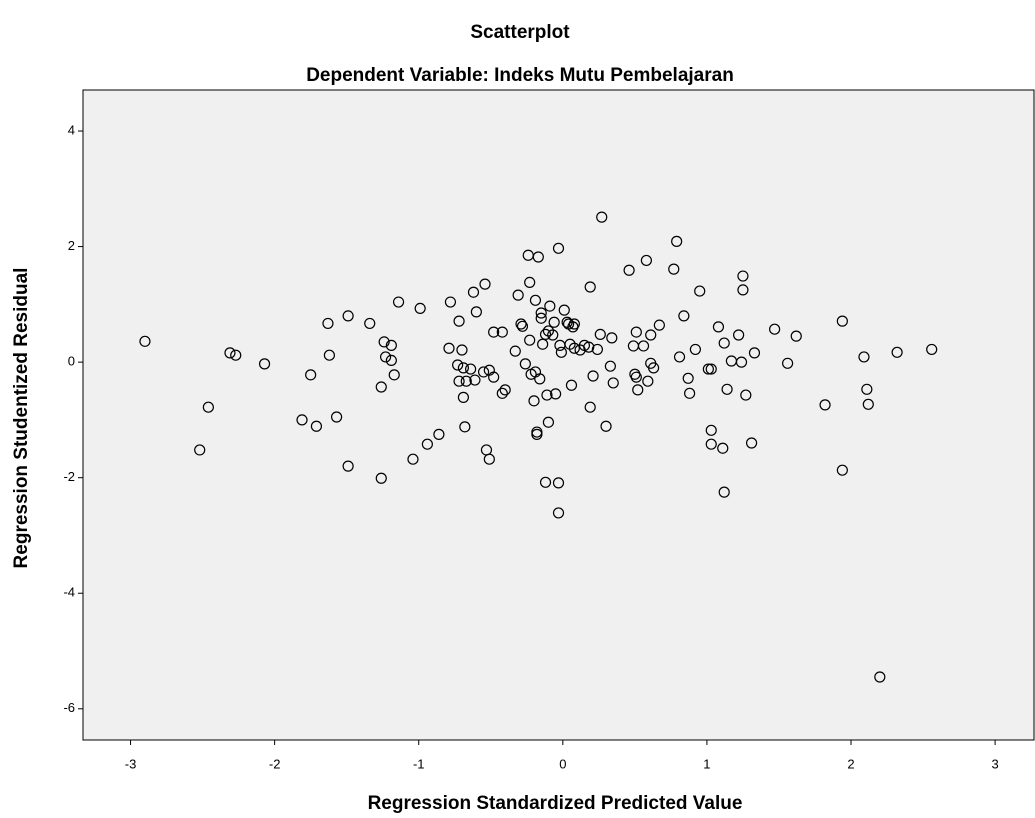 The height and width of the screenshot is (818, 1035). Describe the element at coordinates (275, 763) in the screenshot. I see `x-tick-label: -2` at that location.